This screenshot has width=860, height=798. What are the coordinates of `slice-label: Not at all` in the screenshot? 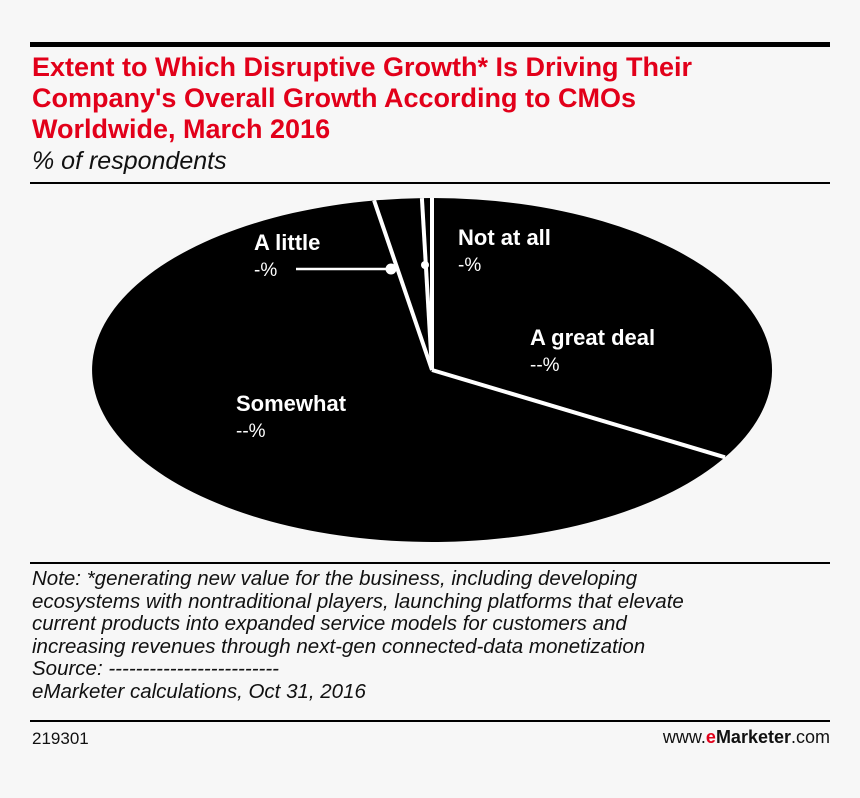 It's located at (504, 237).